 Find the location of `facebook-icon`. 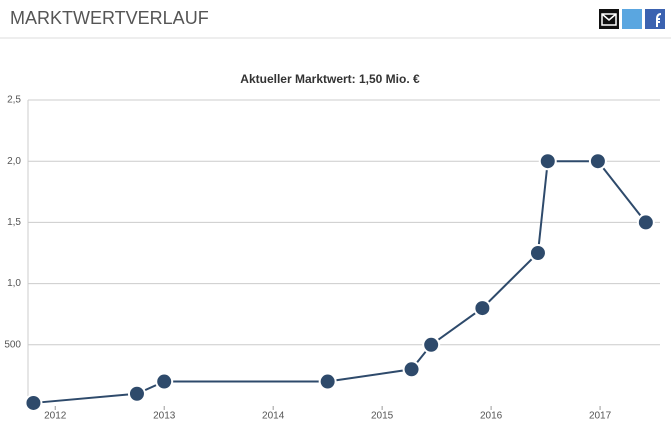

facebook-icon is located at coordinates (655, 19).